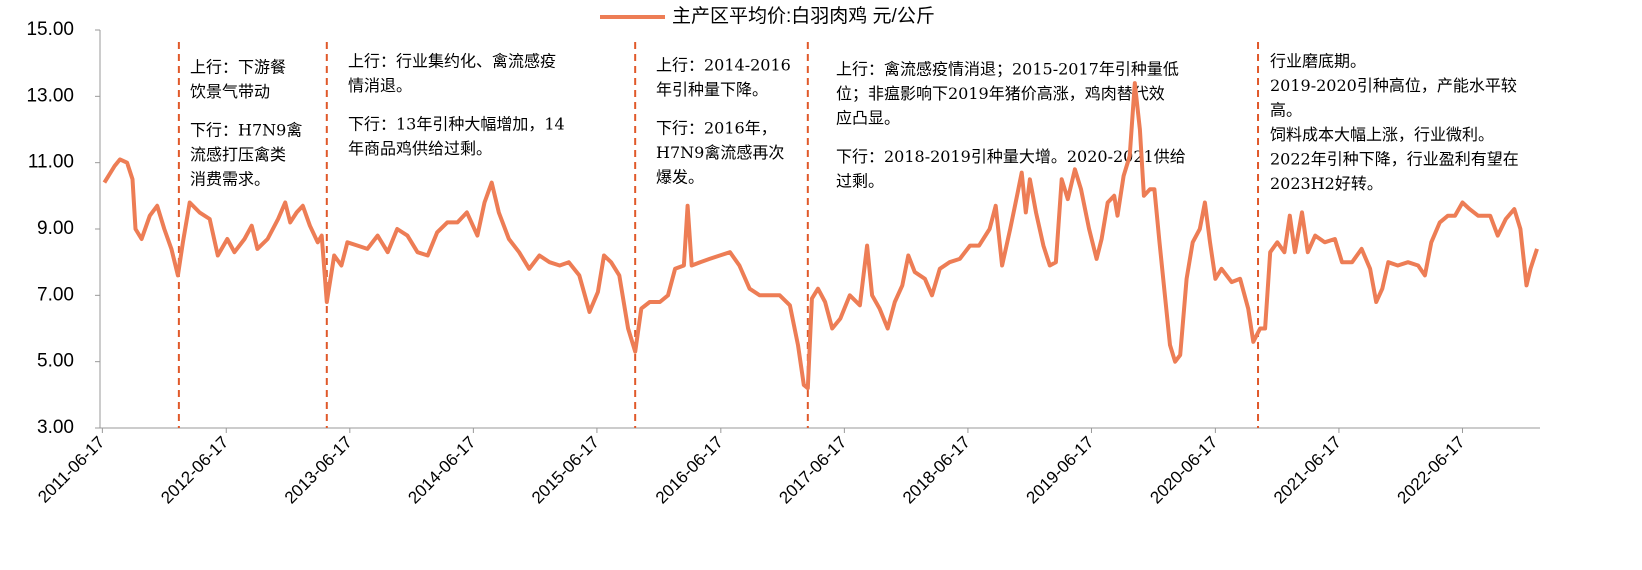 The height and width of the screenshot is (570, 1642). What do you see at coordinates (1286, 110) in the screenshot?
I see `annotation-text: 高。` at bounding box center [1286, 110].